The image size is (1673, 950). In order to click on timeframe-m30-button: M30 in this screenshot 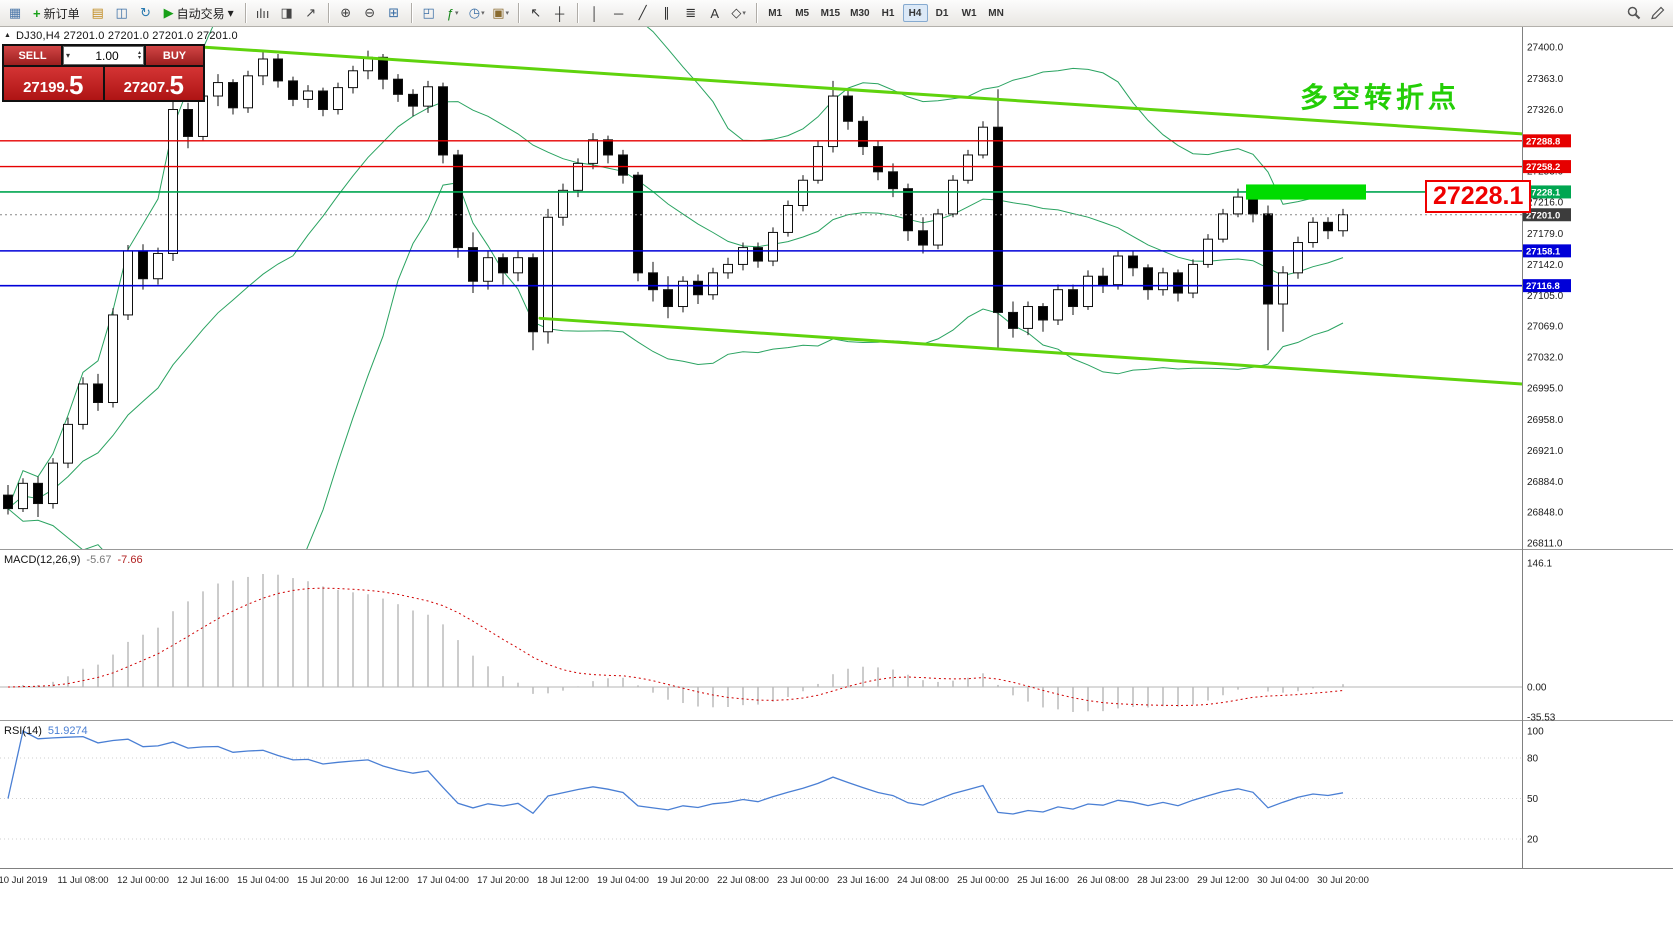, I will do `click(860, 13)`.